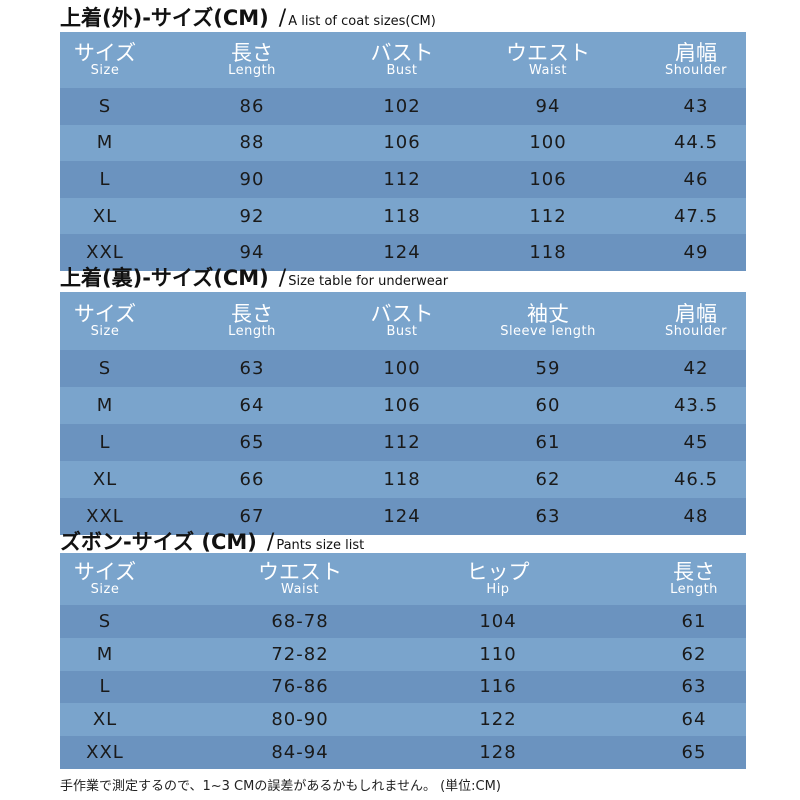  I want to click on value-cell: 90, so click(252, 179).